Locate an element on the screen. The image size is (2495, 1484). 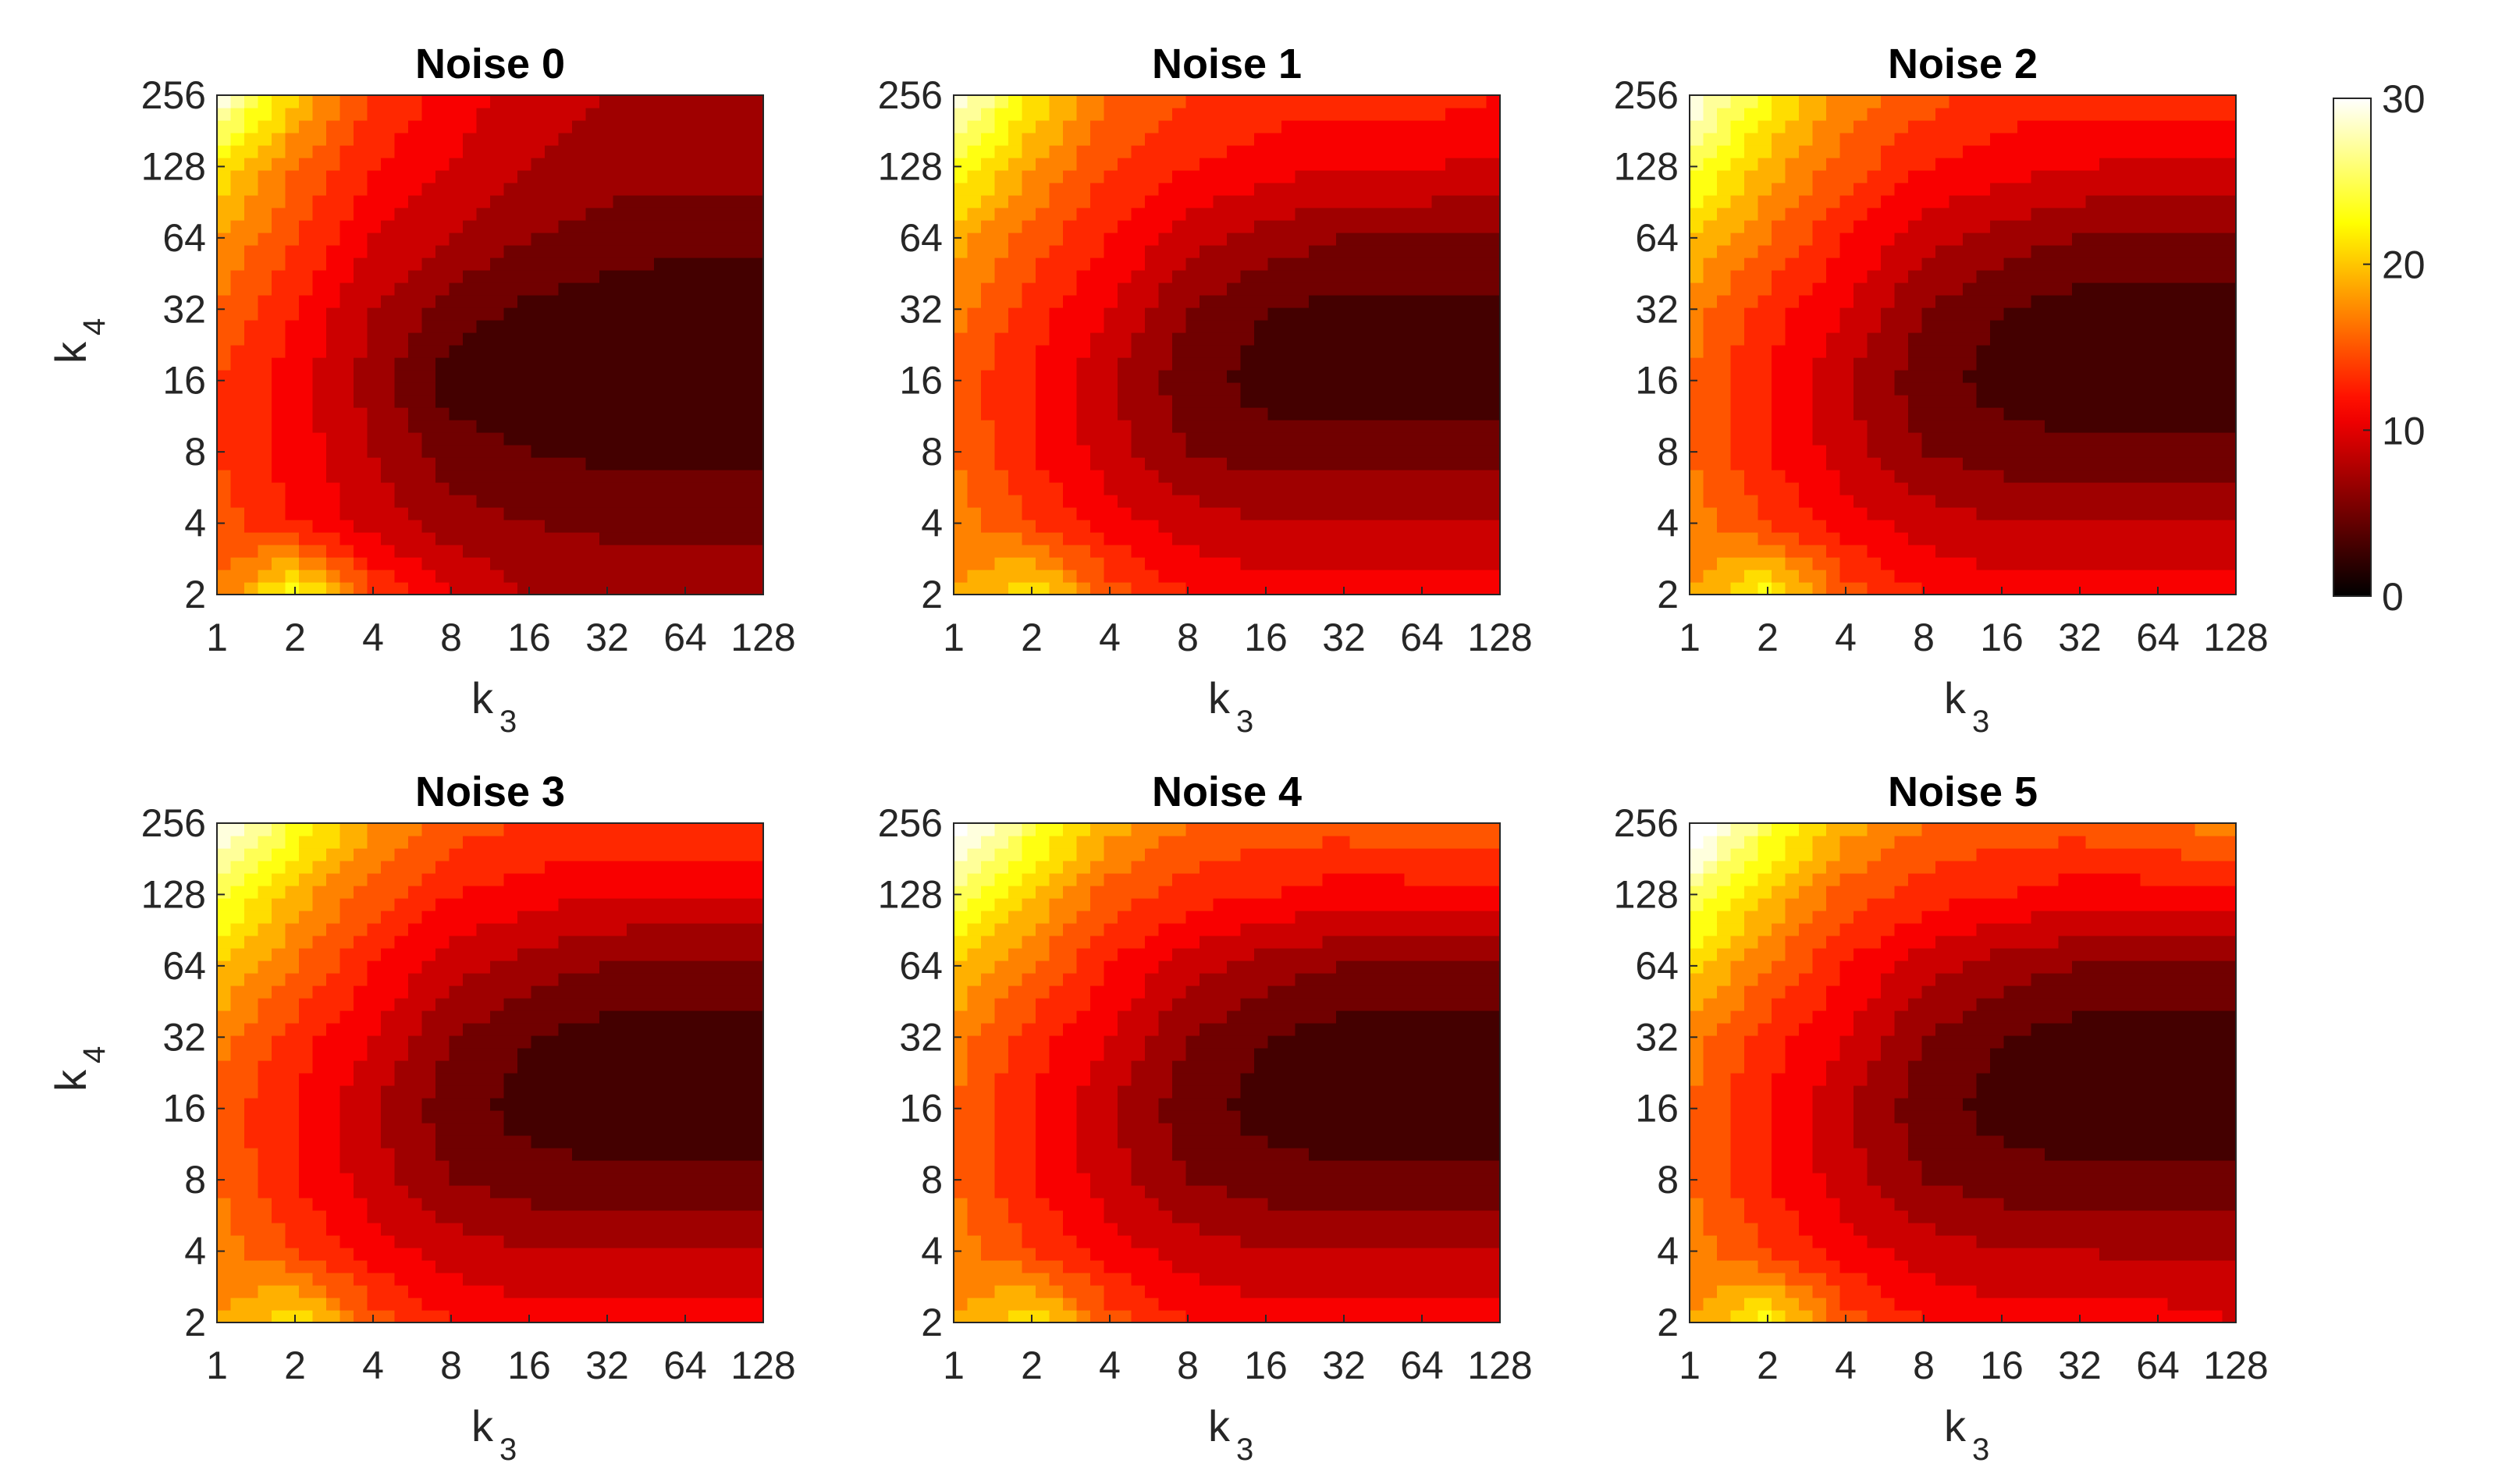
y-tick-label: 2 is located at coordinates (1668, 594).